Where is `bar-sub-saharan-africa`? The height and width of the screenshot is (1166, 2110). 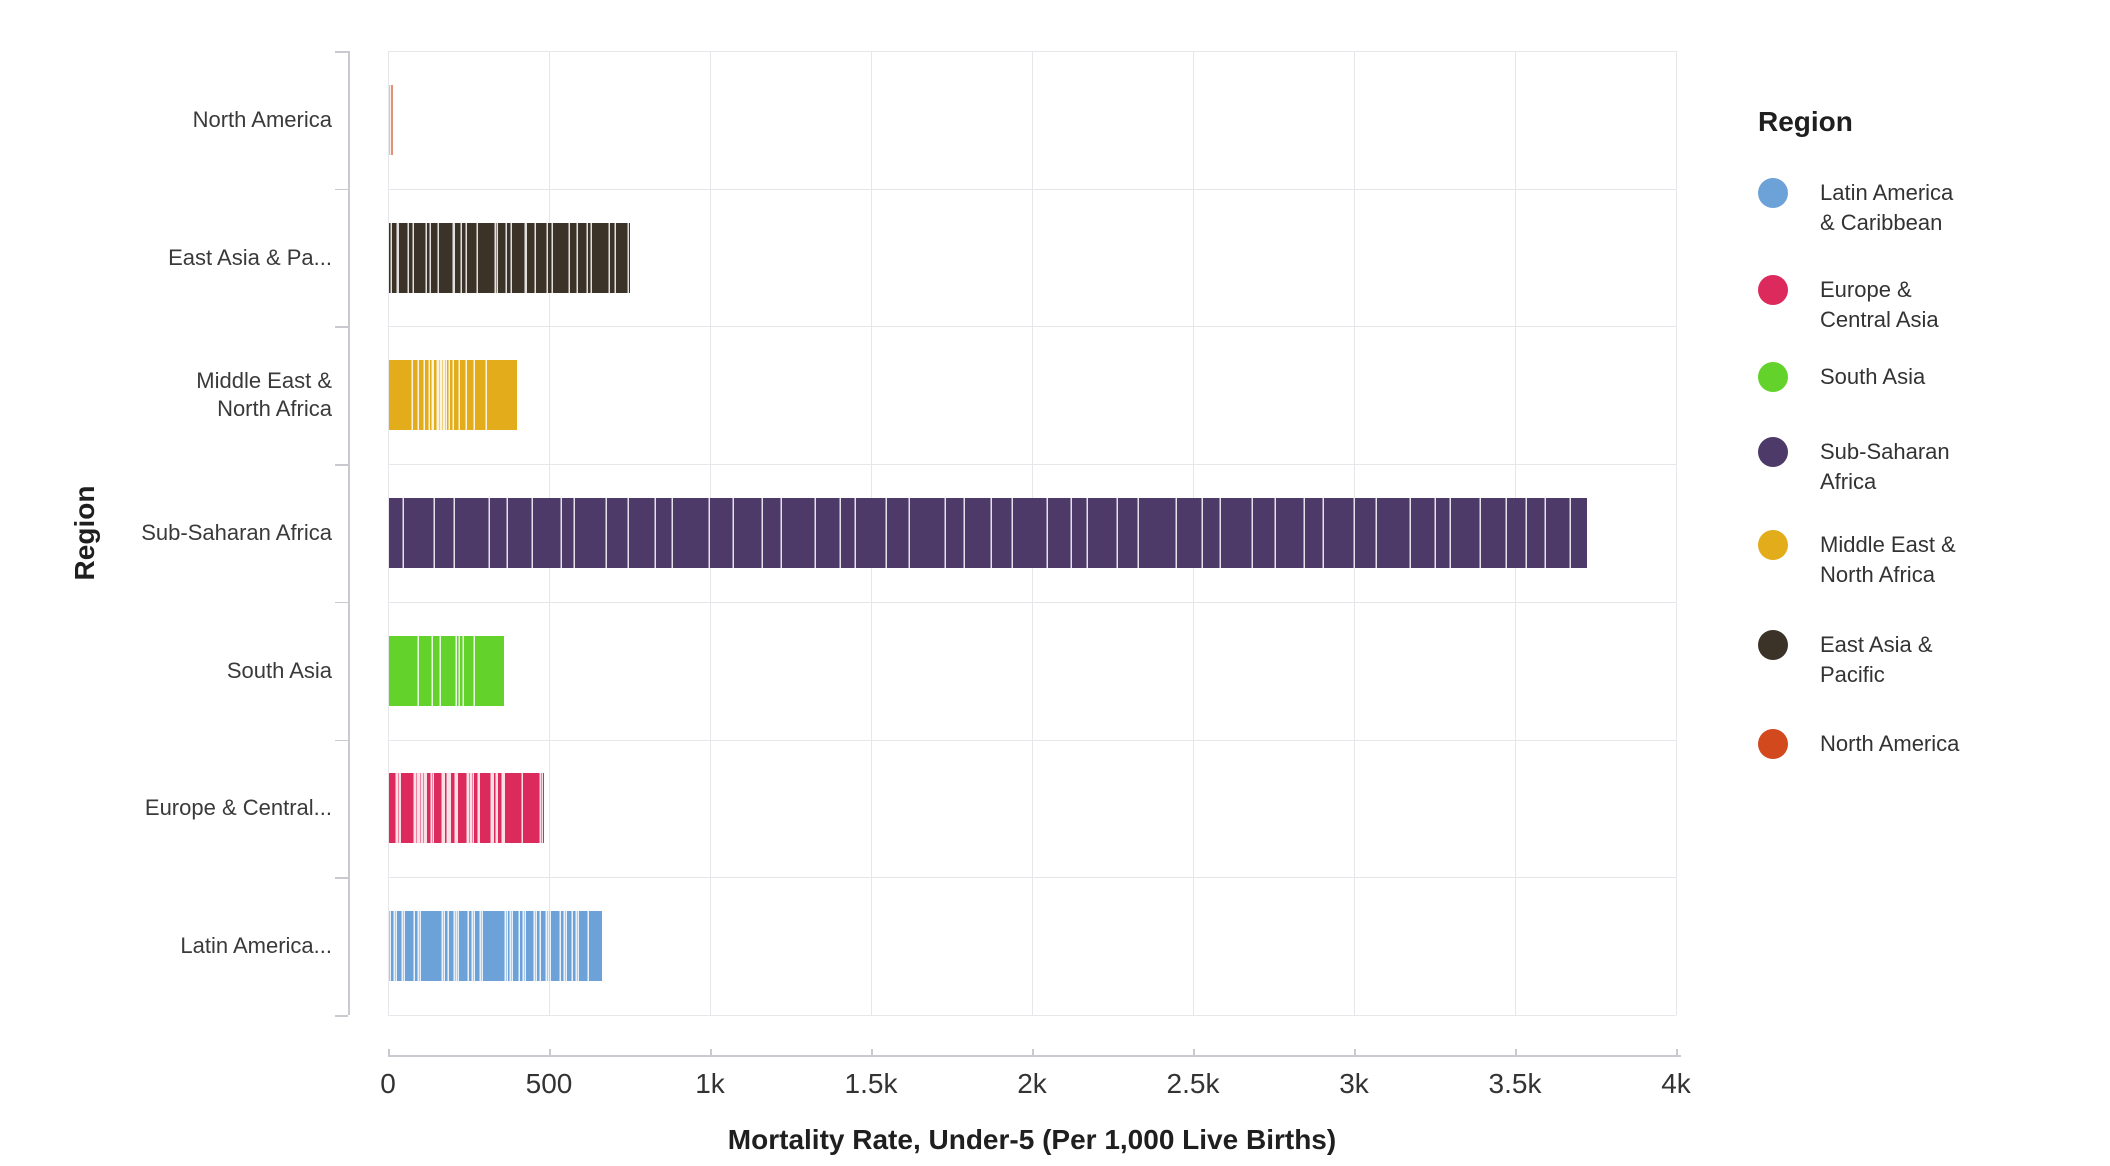 bar-sub-saharan-africa is located at coordinates (988, 533).